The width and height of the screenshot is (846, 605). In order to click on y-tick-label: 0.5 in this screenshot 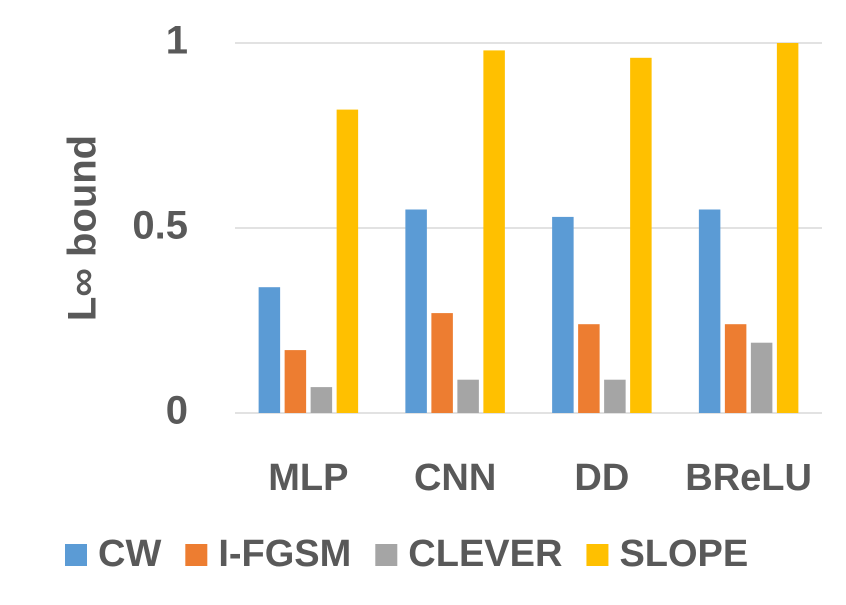, I will do `click(160, 226)`.